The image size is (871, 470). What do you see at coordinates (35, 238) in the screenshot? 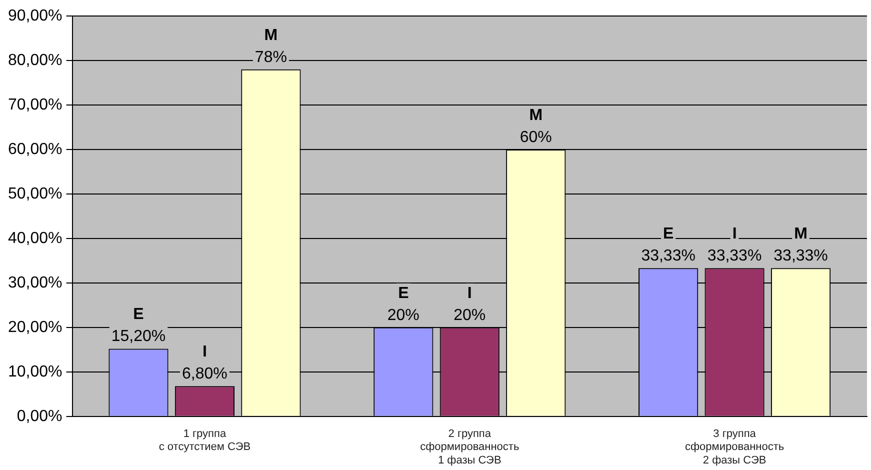
I see `y-tick-label: 40,00%` at bounding box center [35, 238].